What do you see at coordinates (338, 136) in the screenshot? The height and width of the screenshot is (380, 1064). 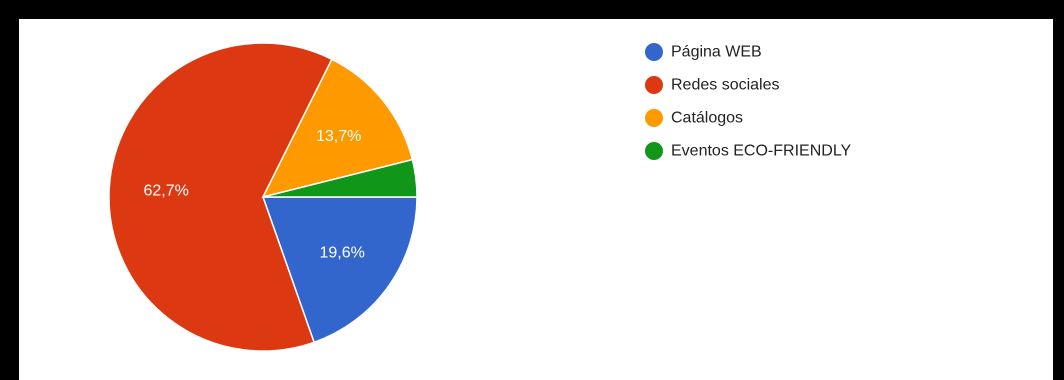 I see `slice-label-2: 13,7%` at bounding box center [338, 136].